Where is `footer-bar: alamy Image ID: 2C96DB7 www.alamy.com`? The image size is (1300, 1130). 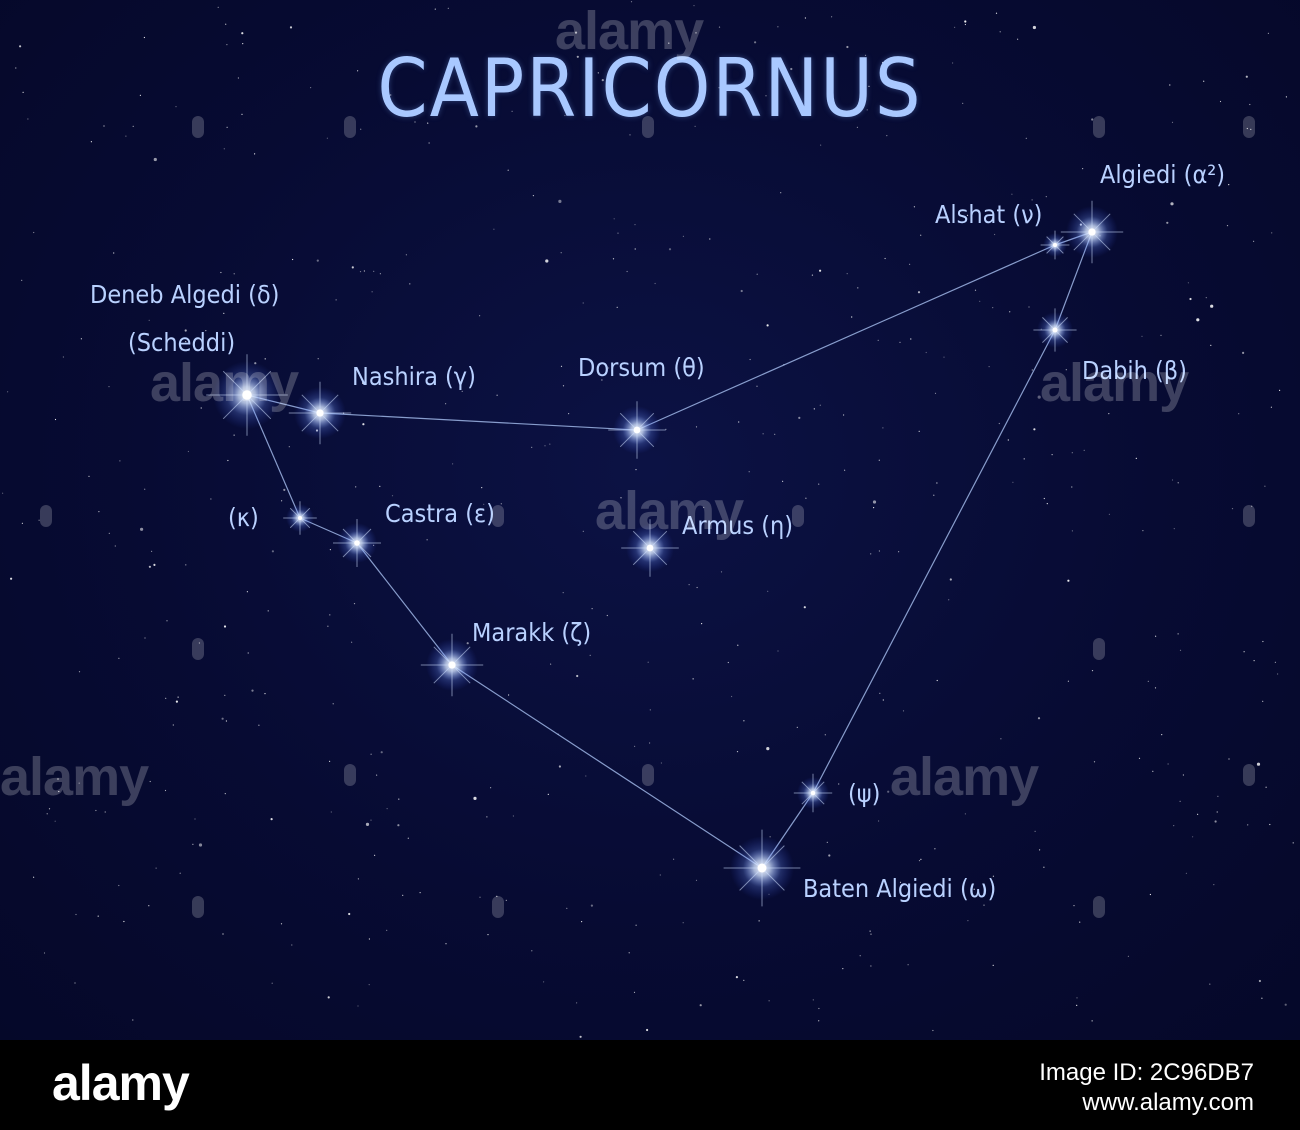 footer-bar: alamy Image ID: 2C96DB7 www.alamy.com is located at coordinates (650, 1085).